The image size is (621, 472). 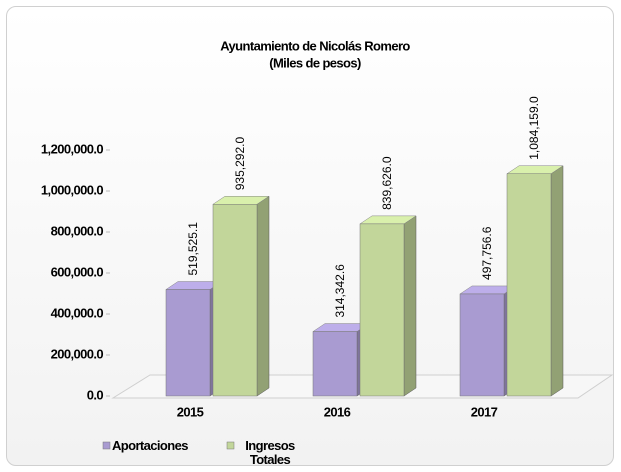 I want to click on y-tick-label: 1,000,000.0, so click(x=72, y=189).